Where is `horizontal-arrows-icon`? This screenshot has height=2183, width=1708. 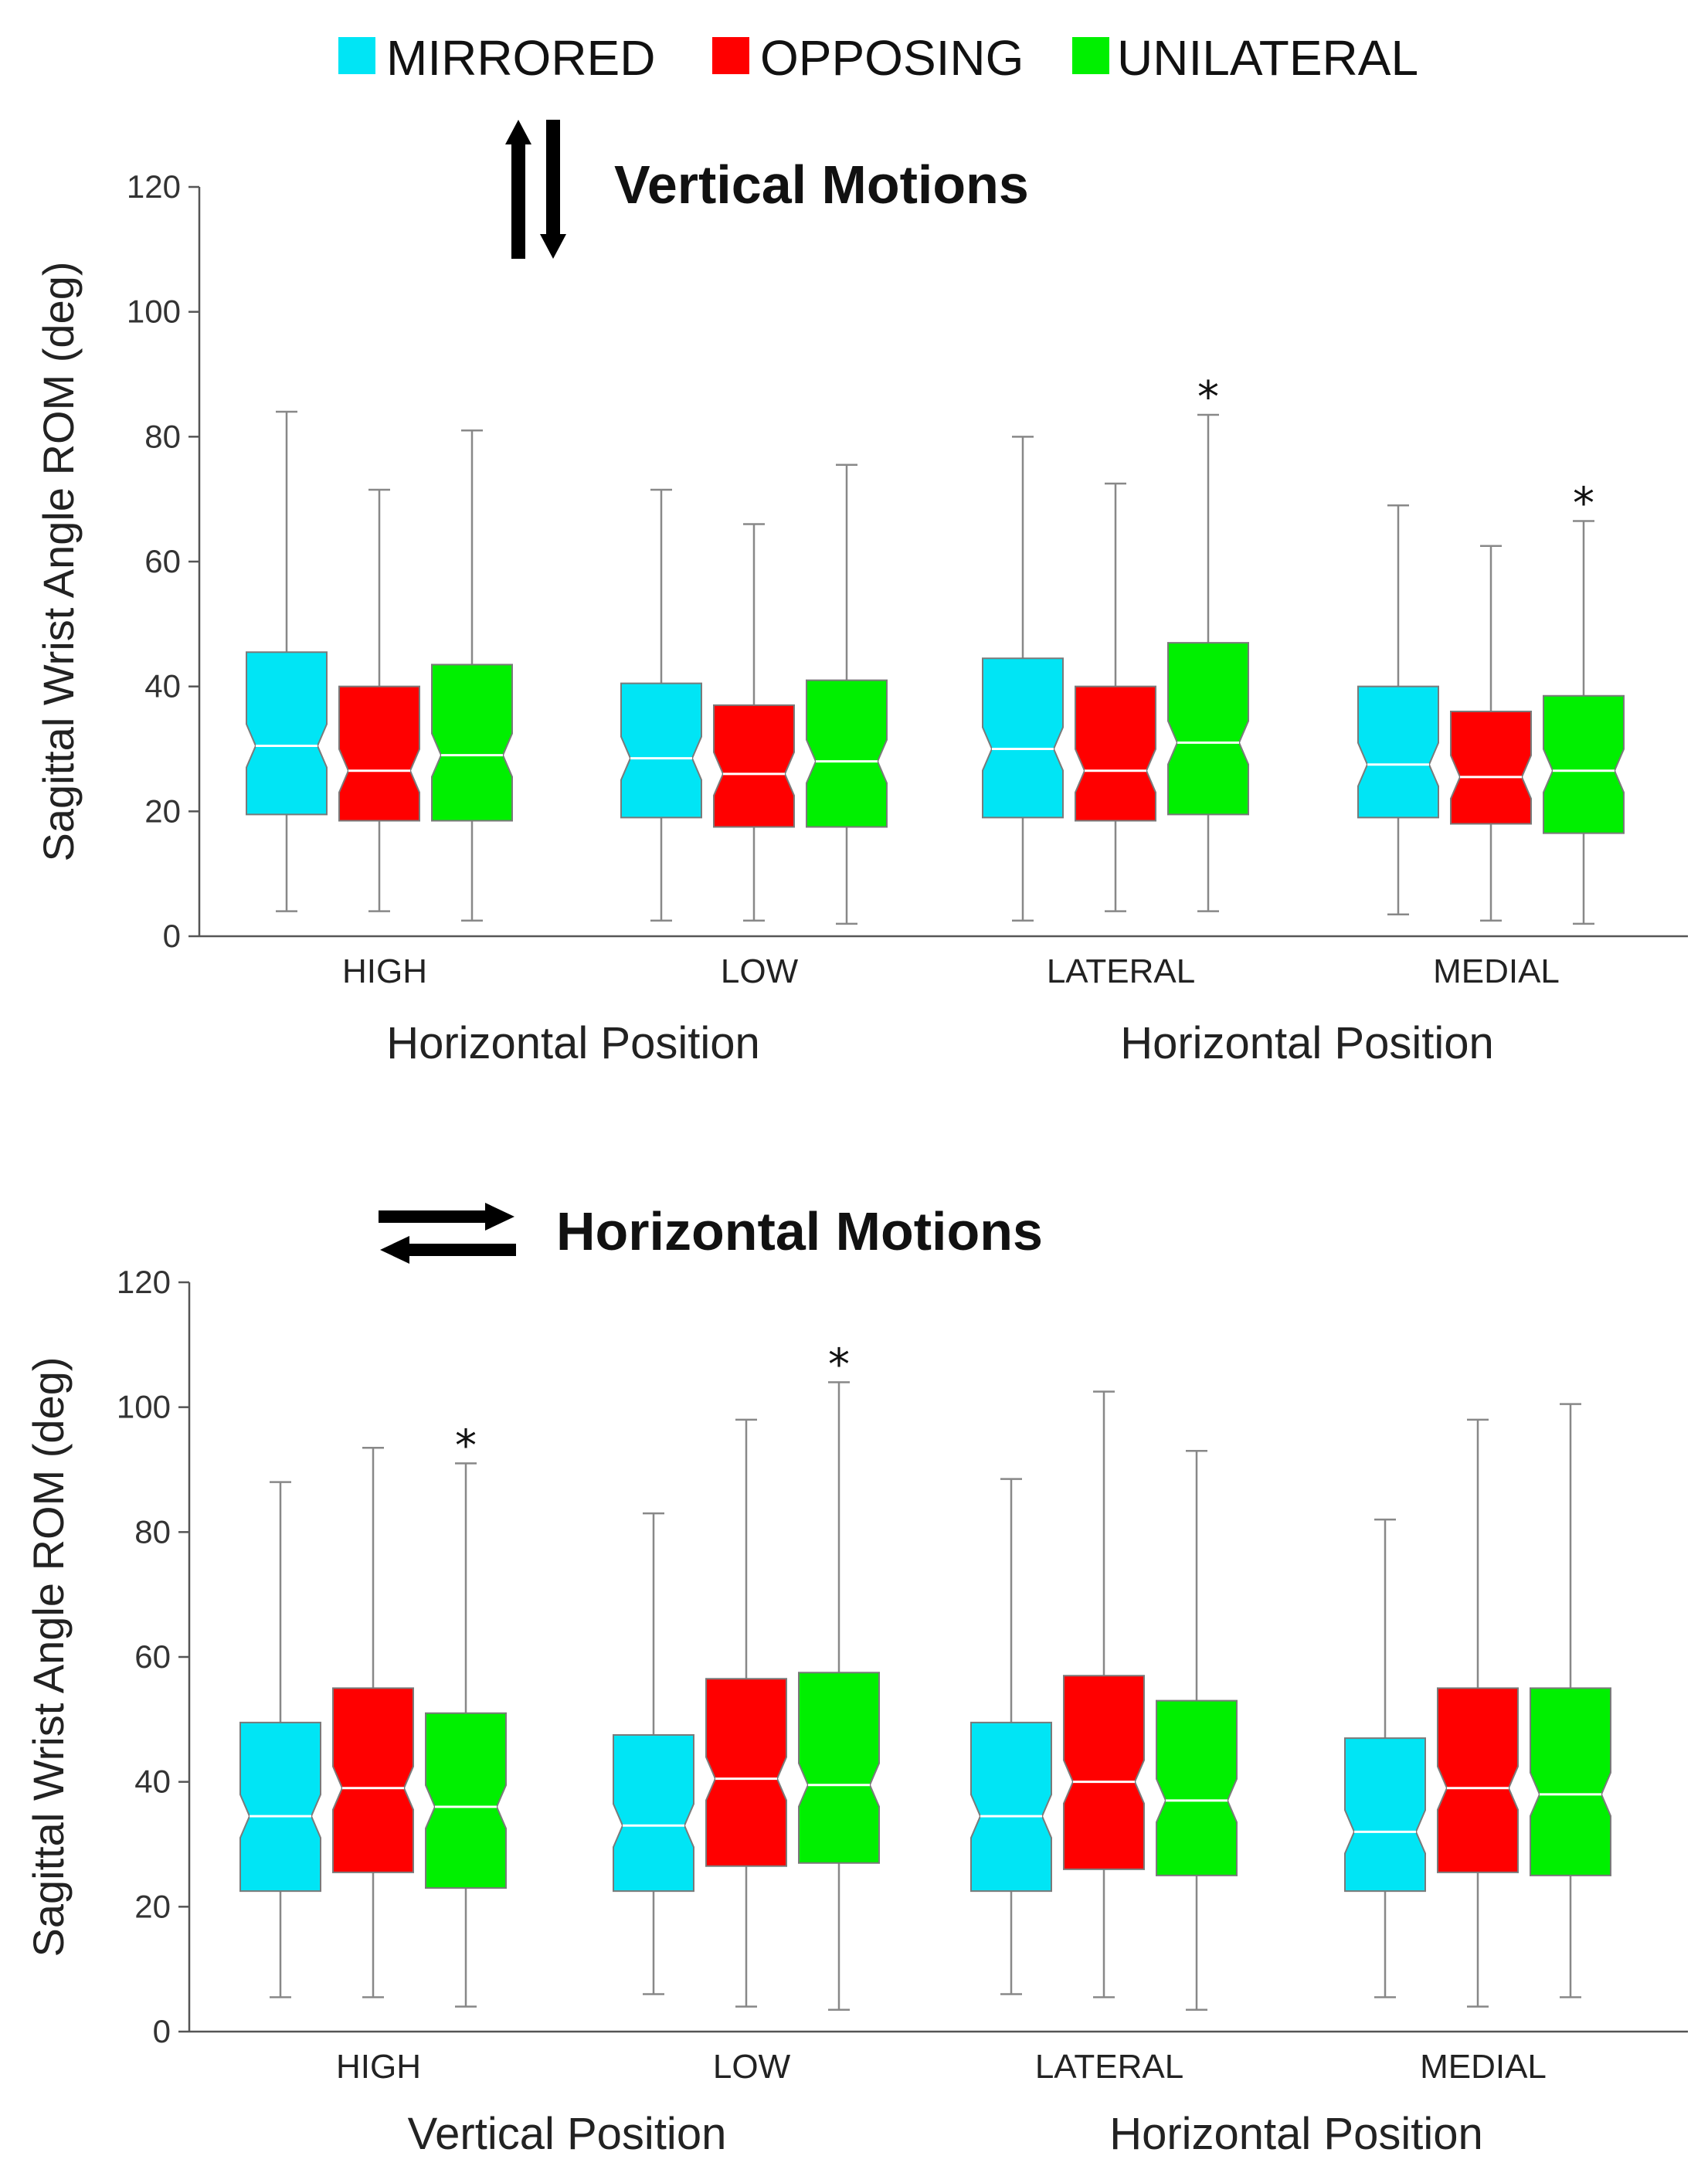 horizontal-arrows-icon is located at coordinates (447, 1233).